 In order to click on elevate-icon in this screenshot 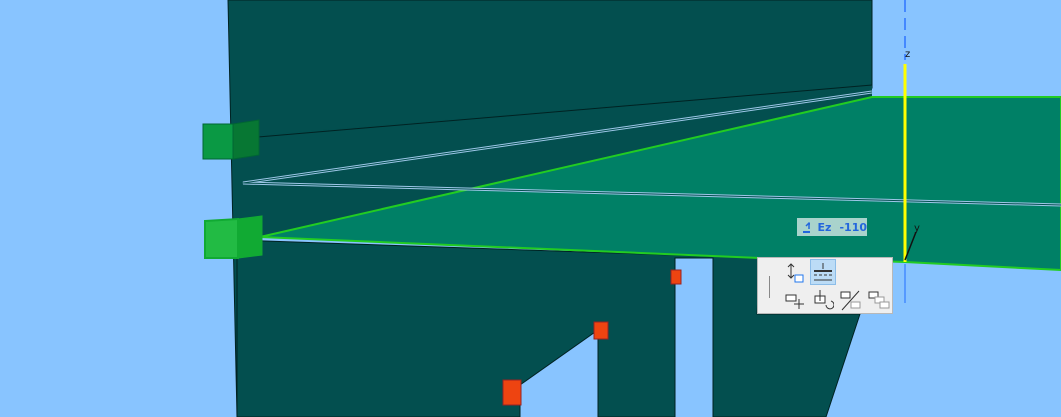, I will do `click(823, 272)`.